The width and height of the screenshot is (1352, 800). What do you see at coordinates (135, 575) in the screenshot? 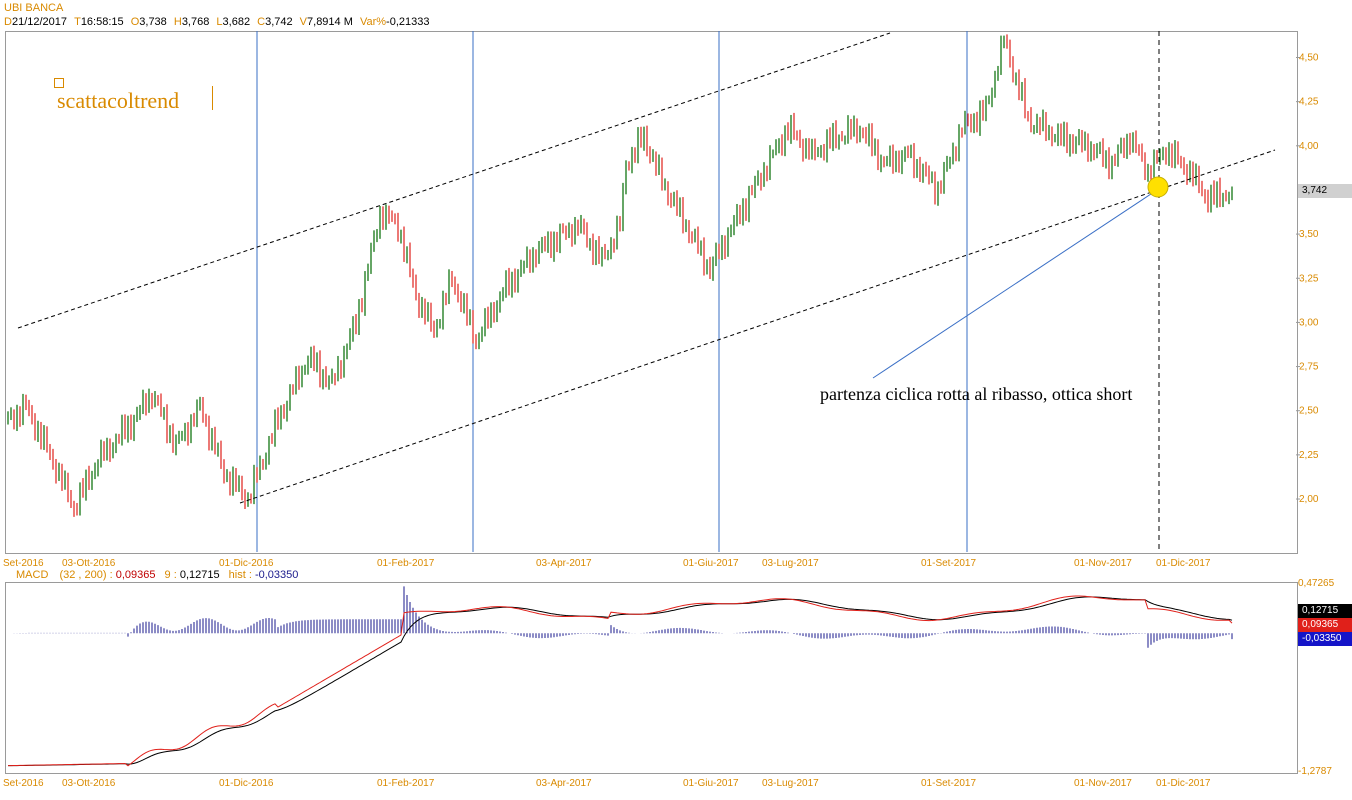
I see `macd-value: 0,09365` at bounding box center [135, 575].